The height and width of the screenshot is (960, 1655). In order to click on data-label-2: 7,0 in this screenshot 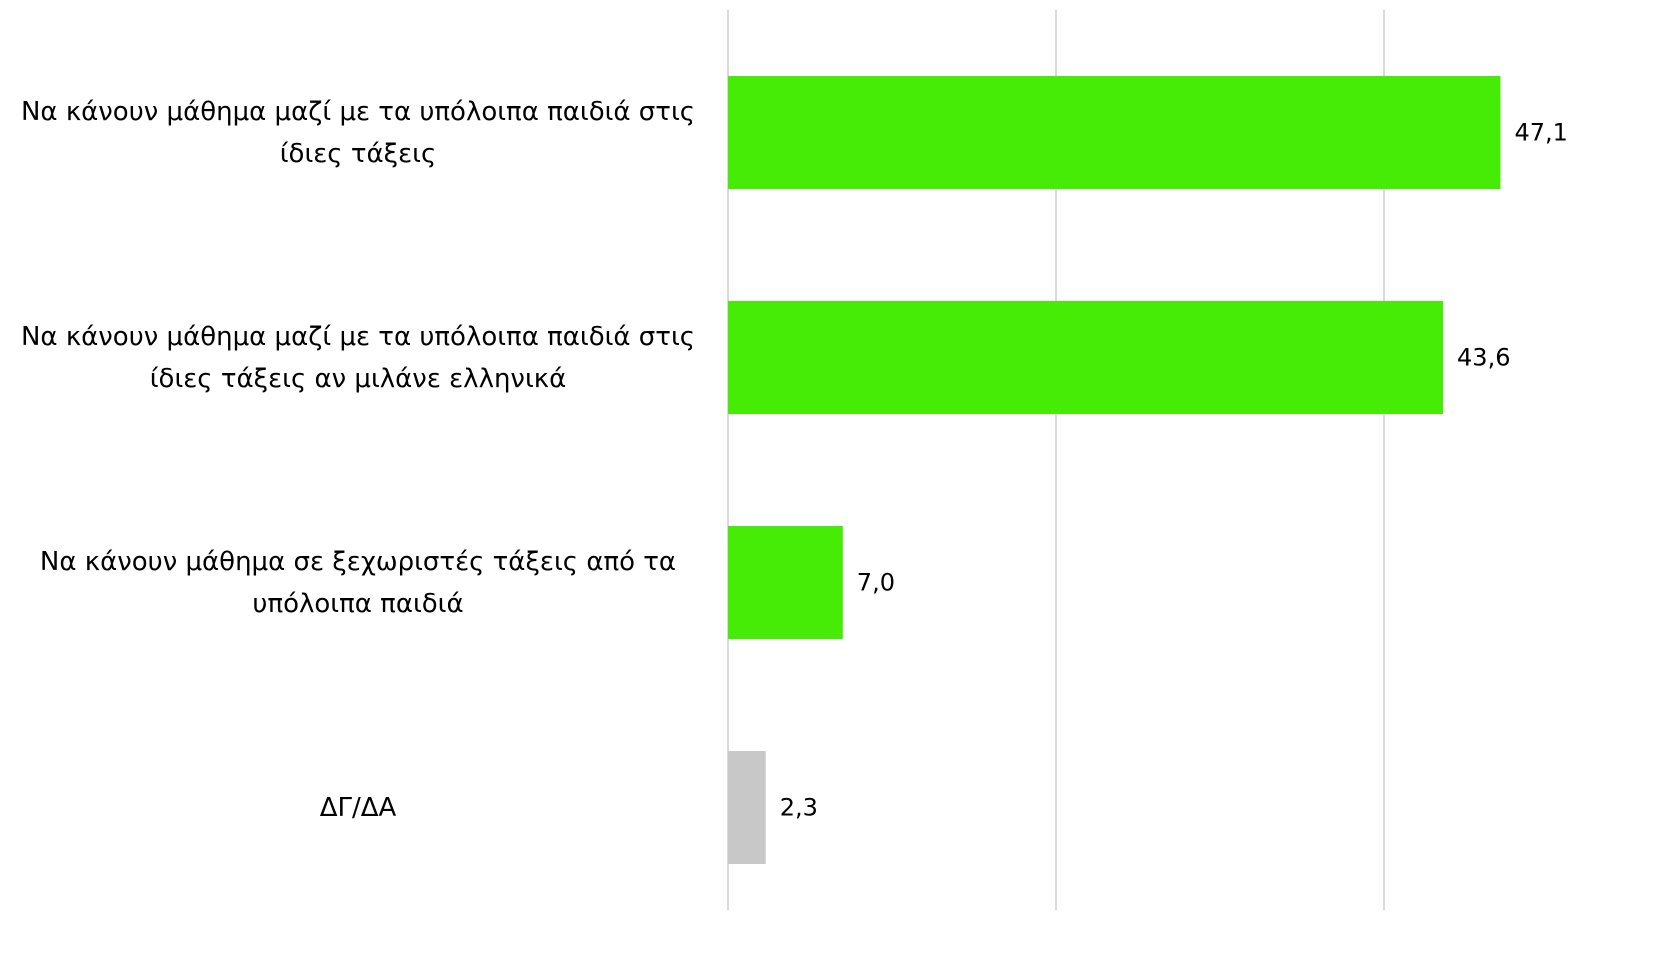, I will do `click(876, 583)`.